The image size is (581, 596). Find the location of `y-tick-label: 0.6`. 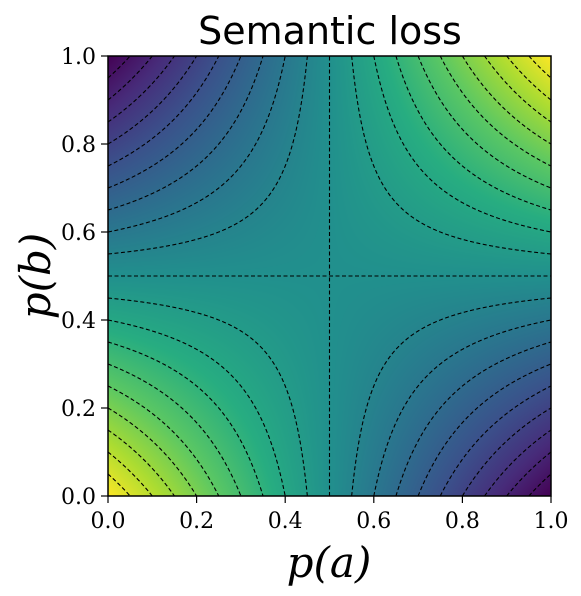

y-tick-label: 0.6 is located at coordinates (78, 233).